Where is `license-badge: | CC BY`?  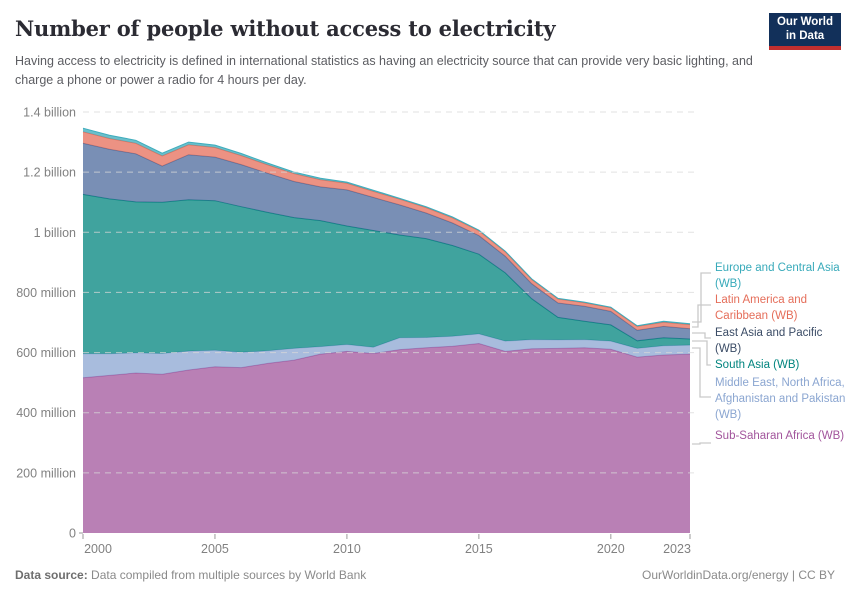 license-badge: | CC BY is located at coordinates (813, 575).